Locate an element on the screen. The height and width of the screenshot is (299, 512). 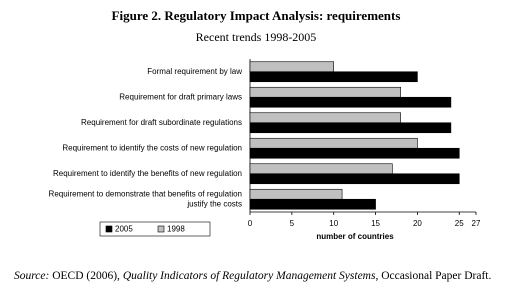
x-tick-label: 10 is located at coordinates (333, 223).